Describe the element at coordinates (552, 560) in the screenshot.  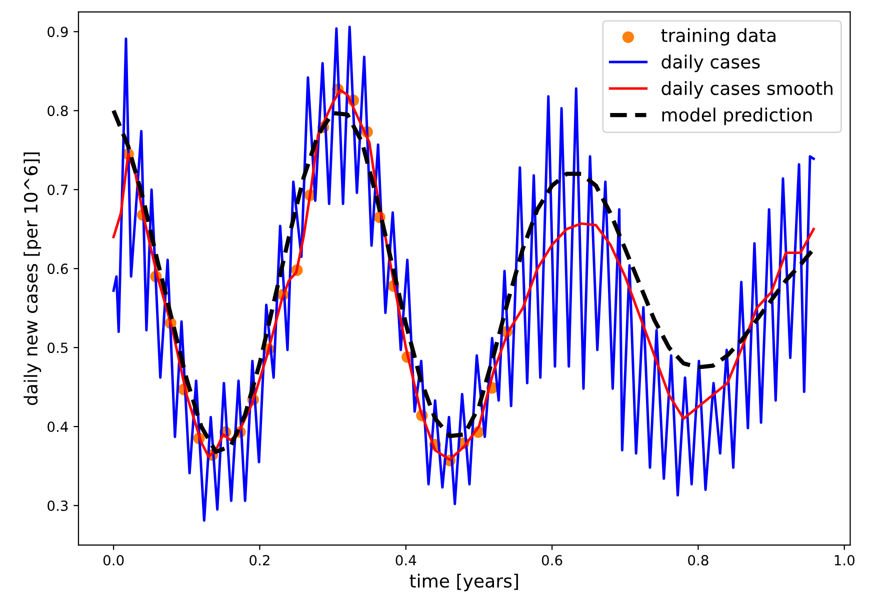
I see `x-tick-label: 0.6` at that location.